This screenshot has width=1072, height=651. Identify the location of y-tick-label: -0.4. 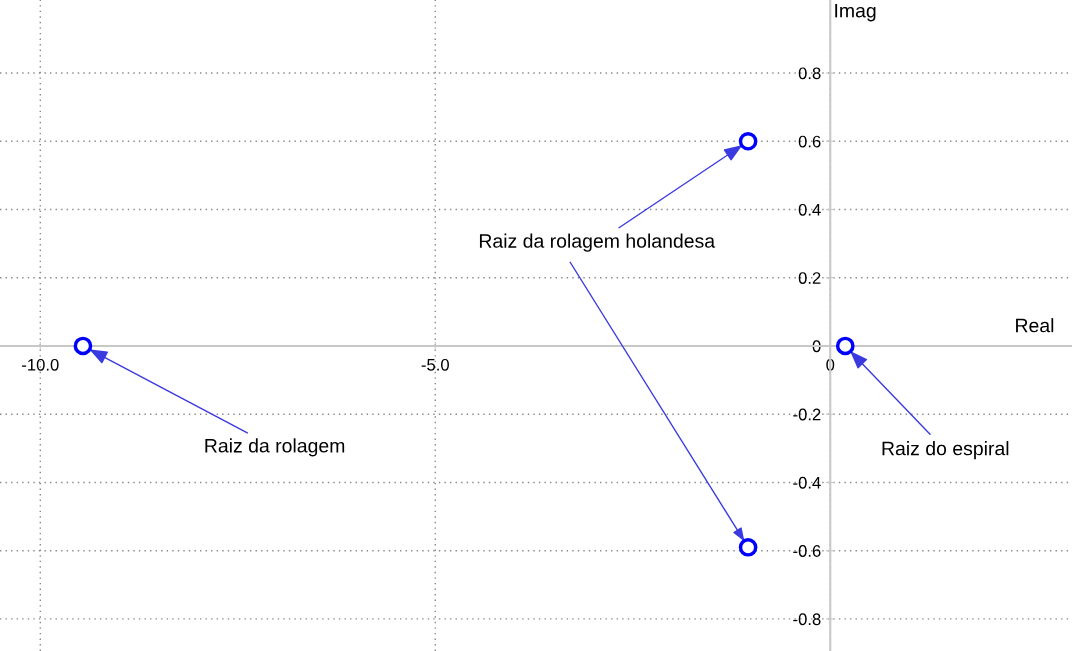
(807, 482).